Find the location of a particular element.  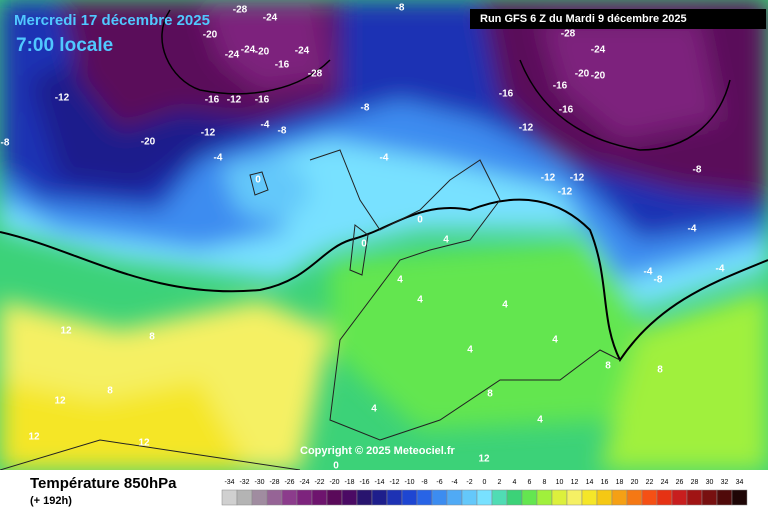

legend-label: -16 is located at coordinates (364, 482).